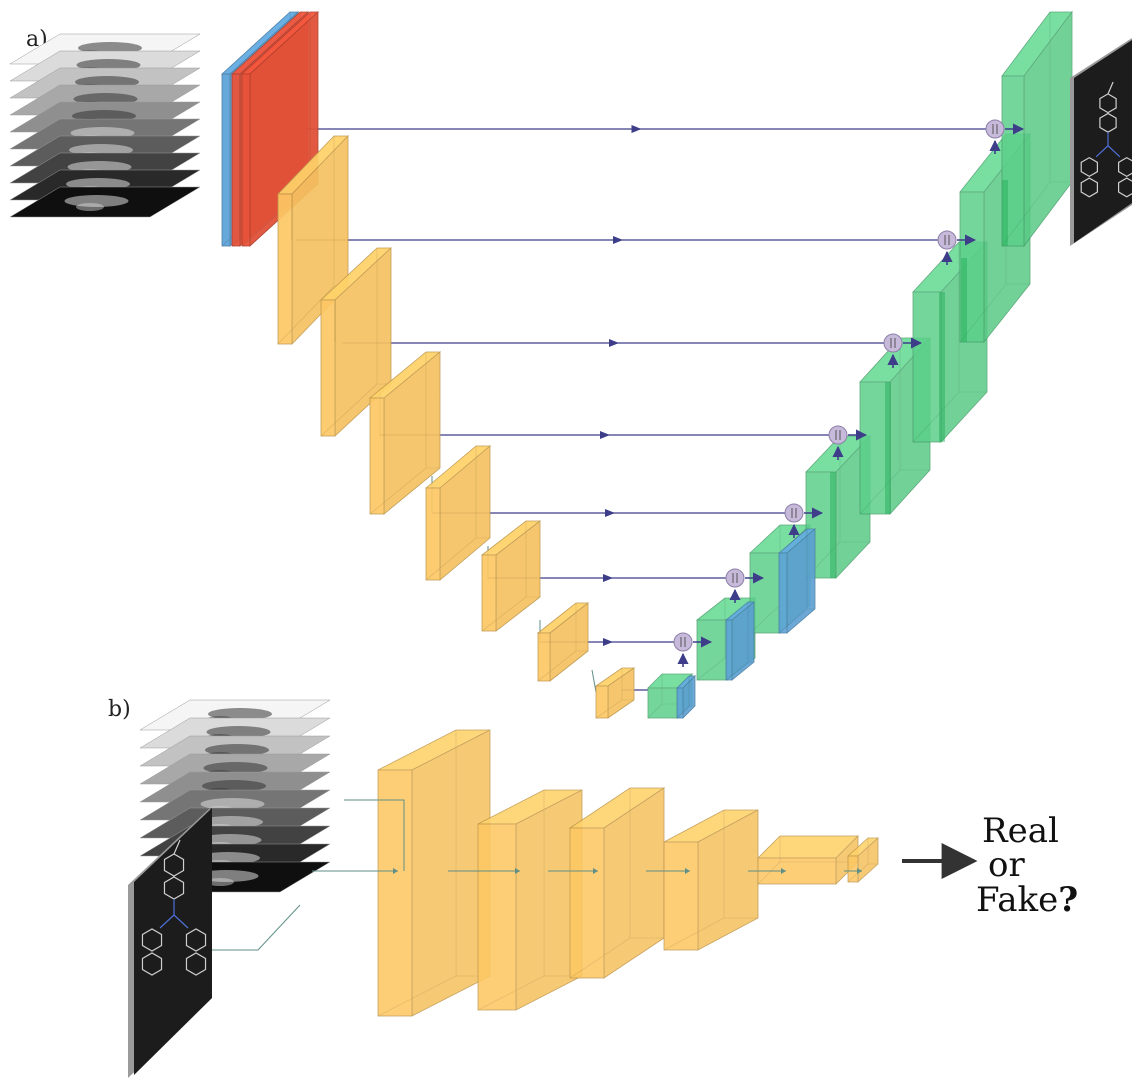 This screenshot has width=1132, height=1086. What do you see at coordinates (374, 835) in the screenshot?
I see `input-route-stack` at bounding box center [374, 835].